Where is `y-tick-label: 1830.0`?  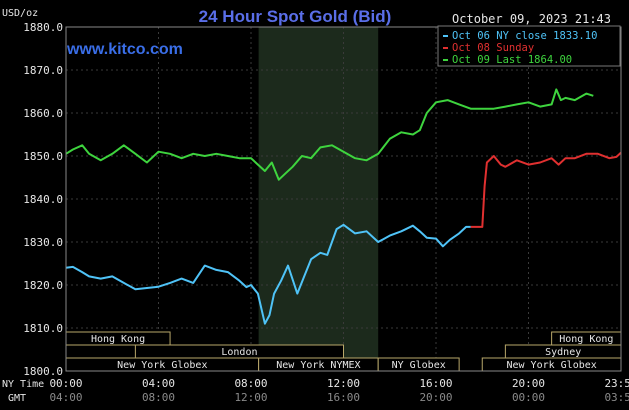
y-tick-label: 1830.0 is located at coordinates (43, 242).